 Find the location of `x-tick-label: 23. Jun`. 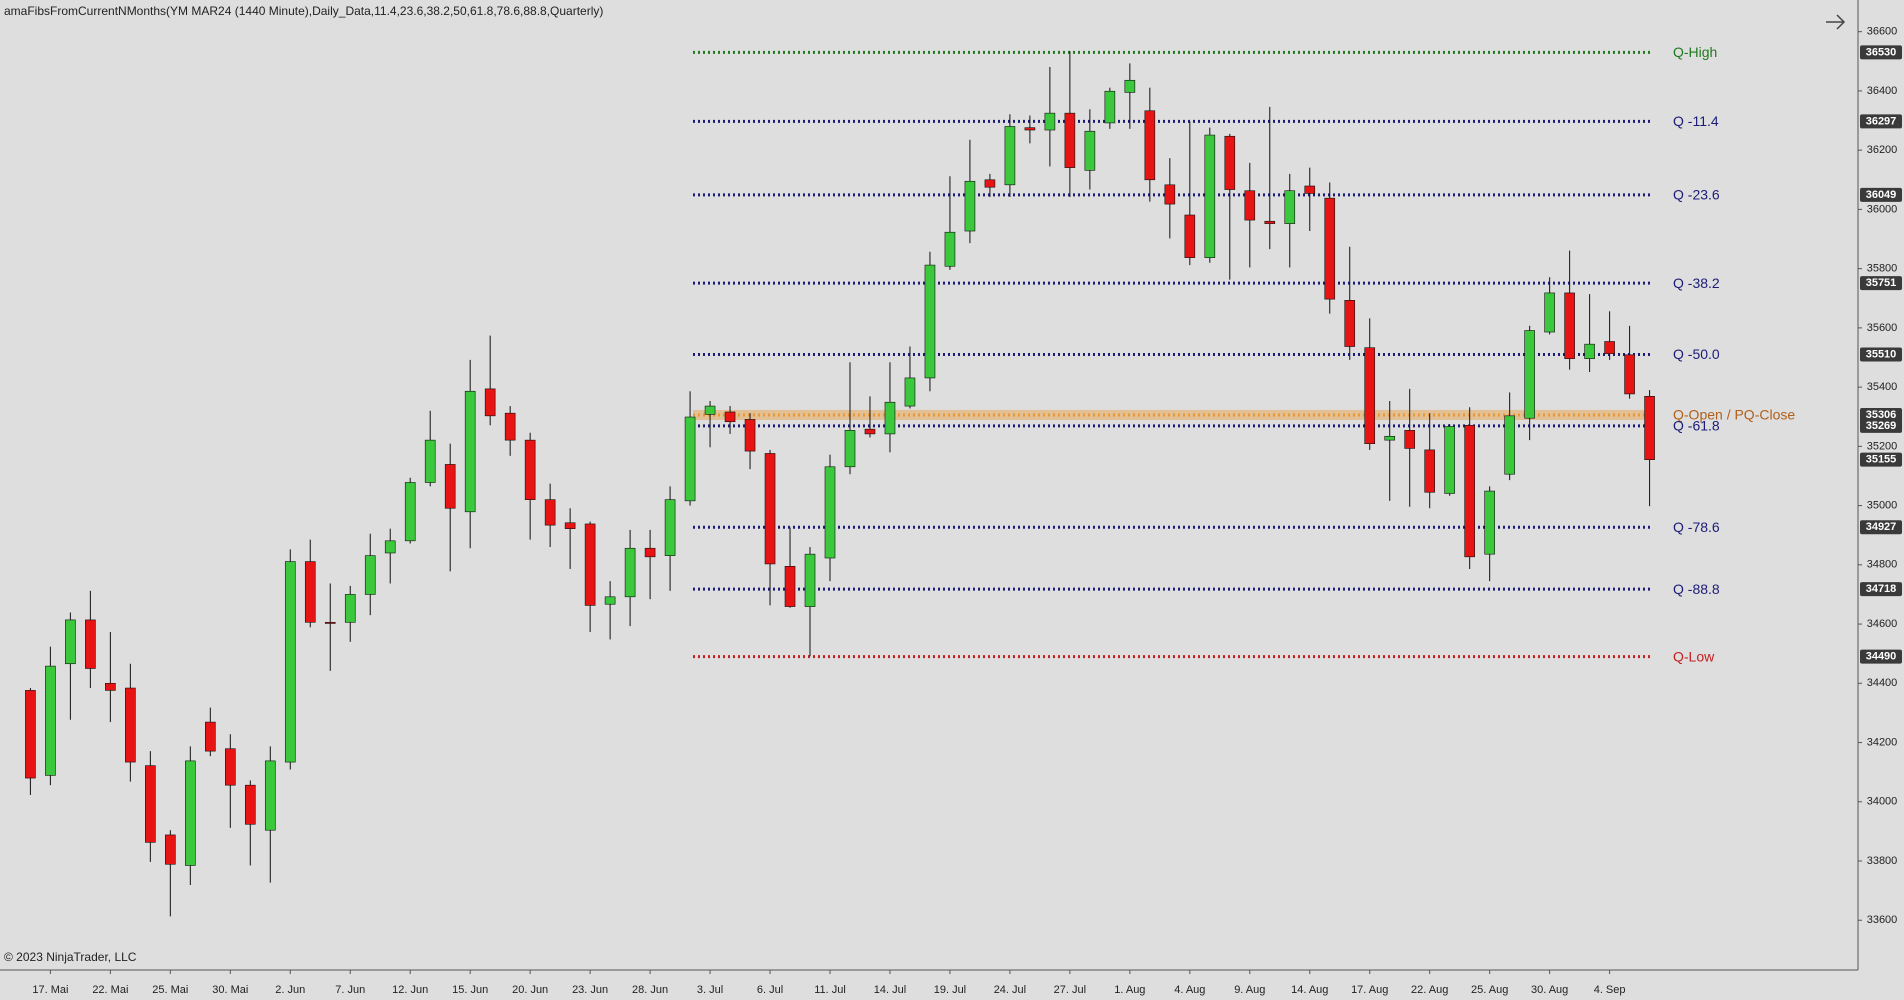

x-tick-label: 23. Jun is located at coordinates (590, 990).